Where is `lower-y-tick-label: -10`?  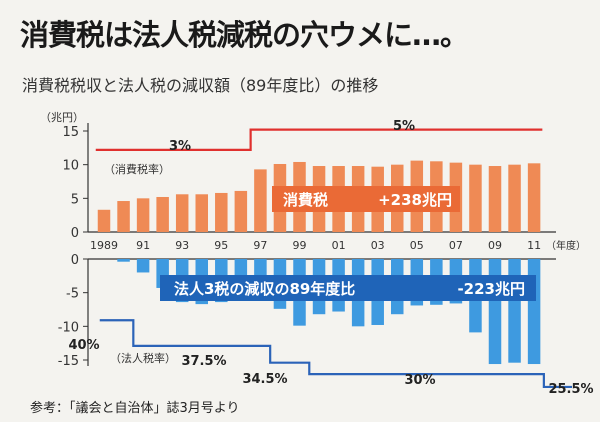
lower-y-tick-label: -10 is located at coordinates (68, 327).